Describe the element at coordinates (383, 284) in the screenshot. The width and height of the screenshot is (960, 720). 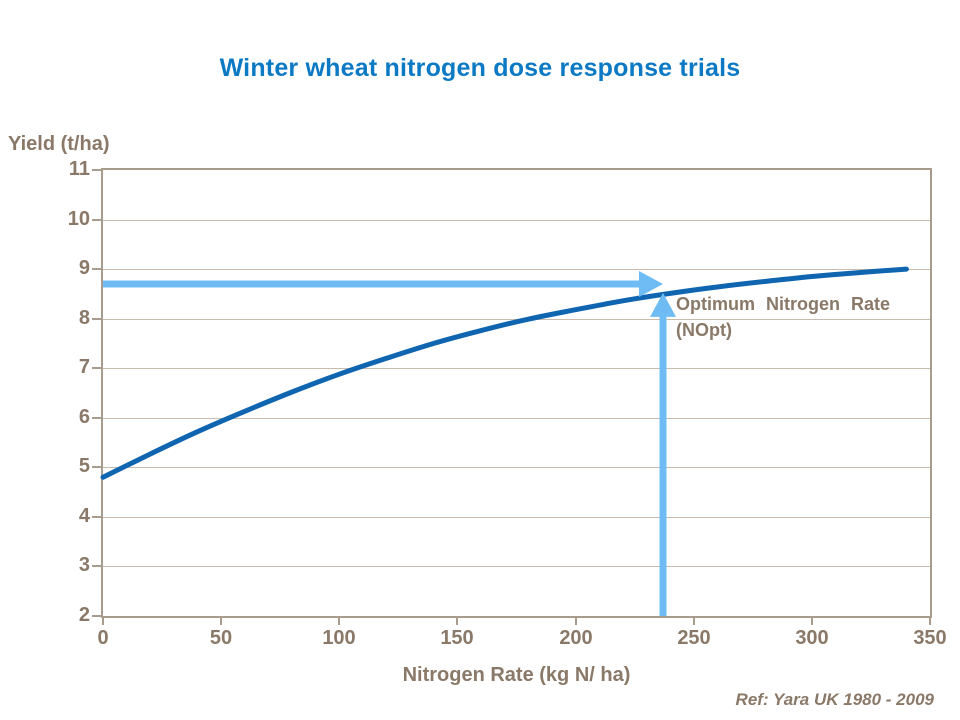
I see `horizontal-arrow` at that location.